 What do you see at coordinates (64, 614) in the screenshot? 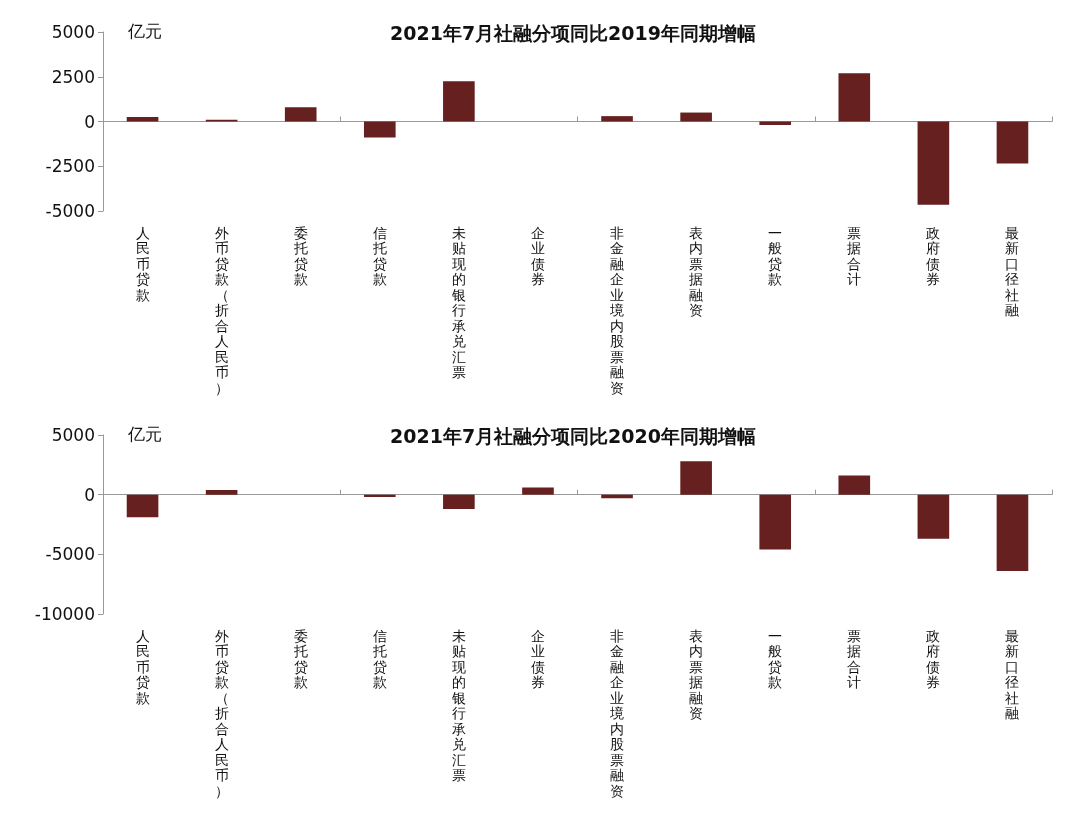
I see `y-tick-label: -10000` at bounding box center [64, 614].